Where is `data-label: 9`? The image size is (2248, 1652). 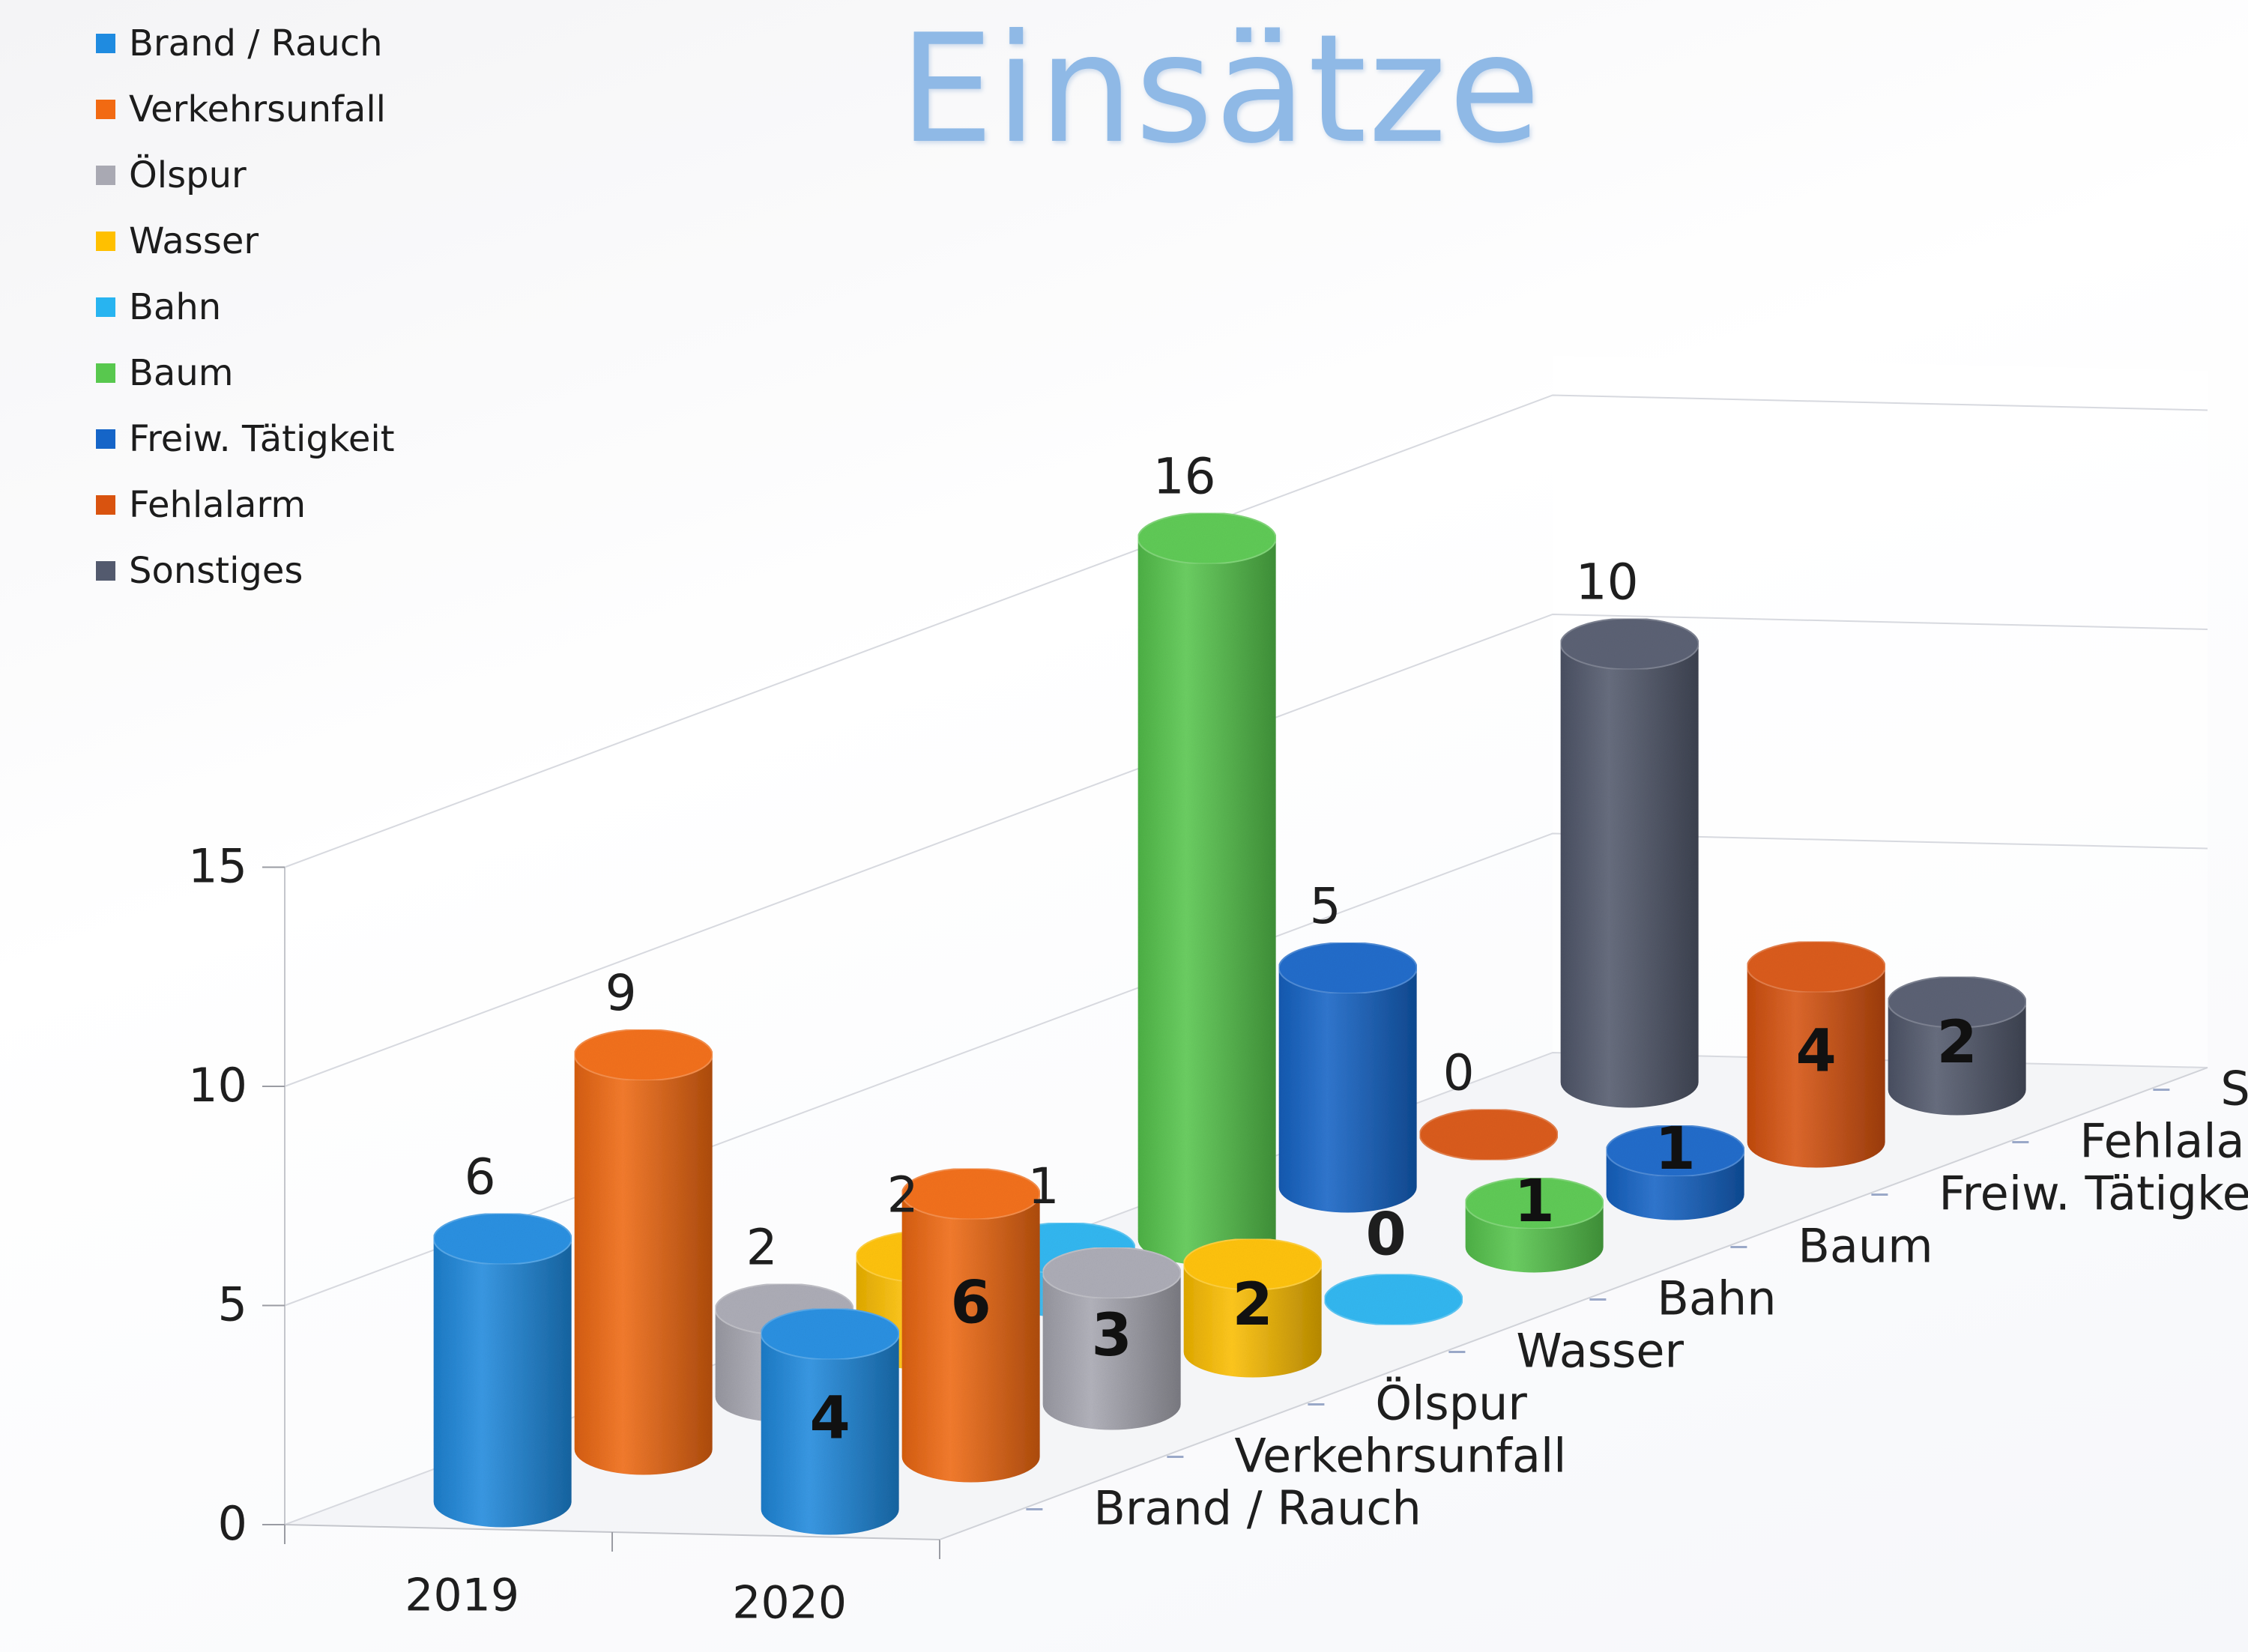 data-label: 9 is located at coordinates (621, 993).